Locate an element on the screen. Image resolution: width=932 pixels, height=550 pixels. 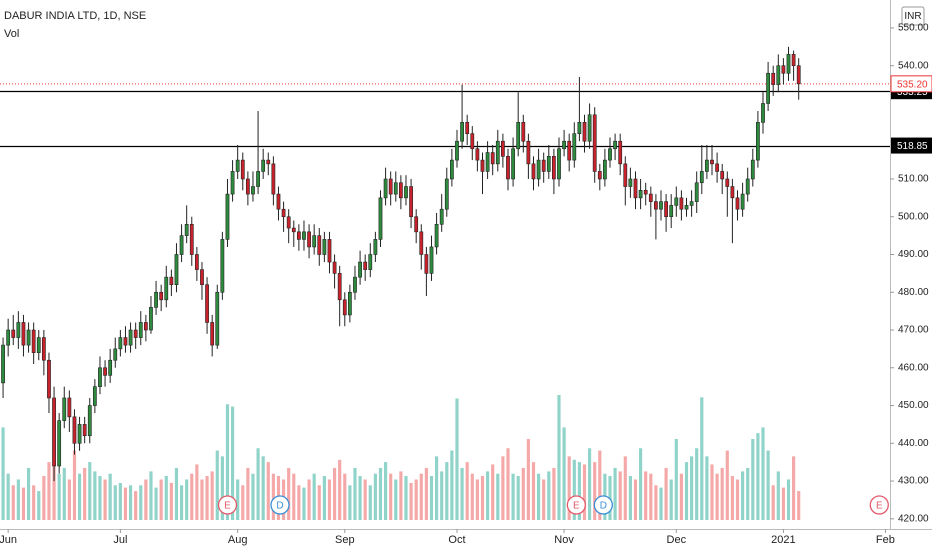
y-tick-label: 420.00 is located at coordinates (913, 518).